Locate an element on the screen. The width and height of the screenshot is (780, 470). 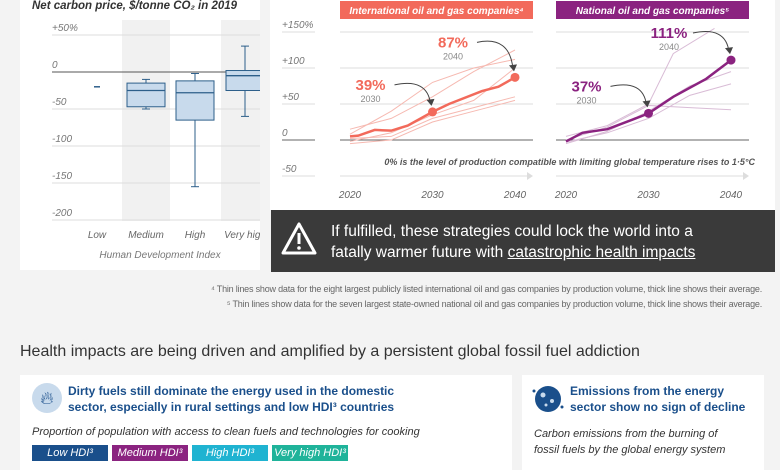
x-tick-label: High is located at coordinates (195, 235).